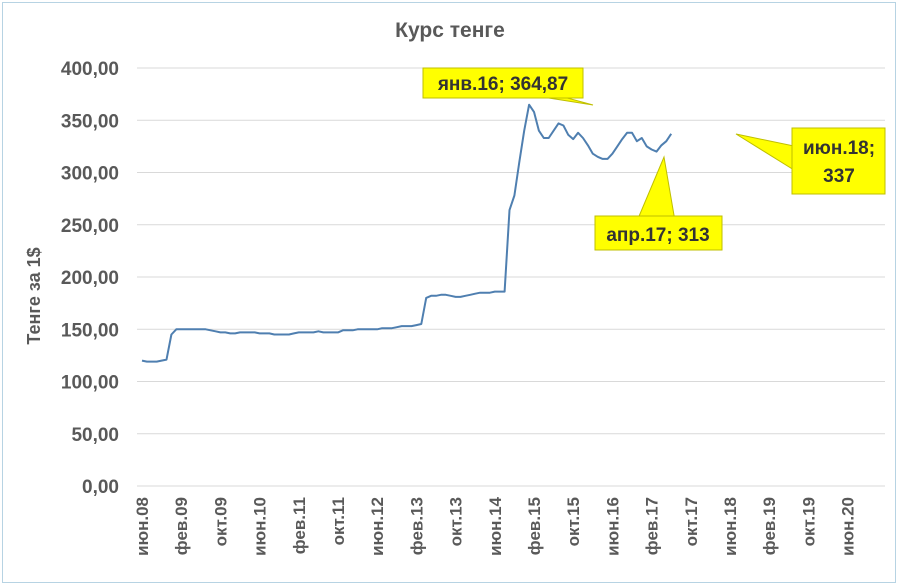  Describe the element at coordinates (534, 526) in the screenshot. I see `x-tick-label: фев.15` at that location.